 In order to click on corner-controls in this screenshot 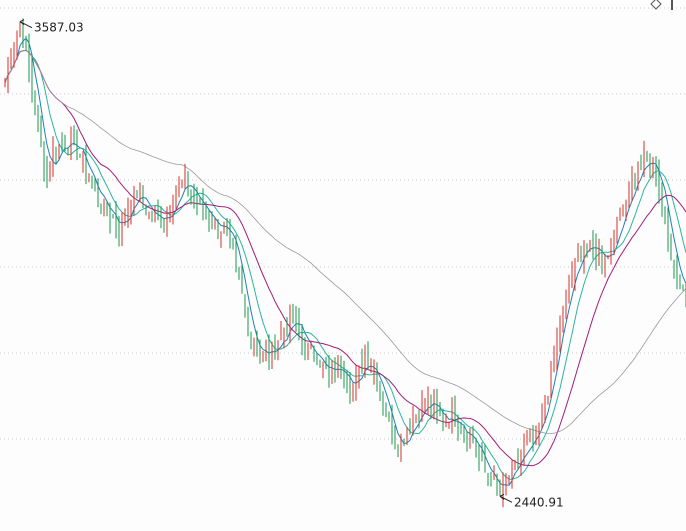, I will do `click(661, 5)`.